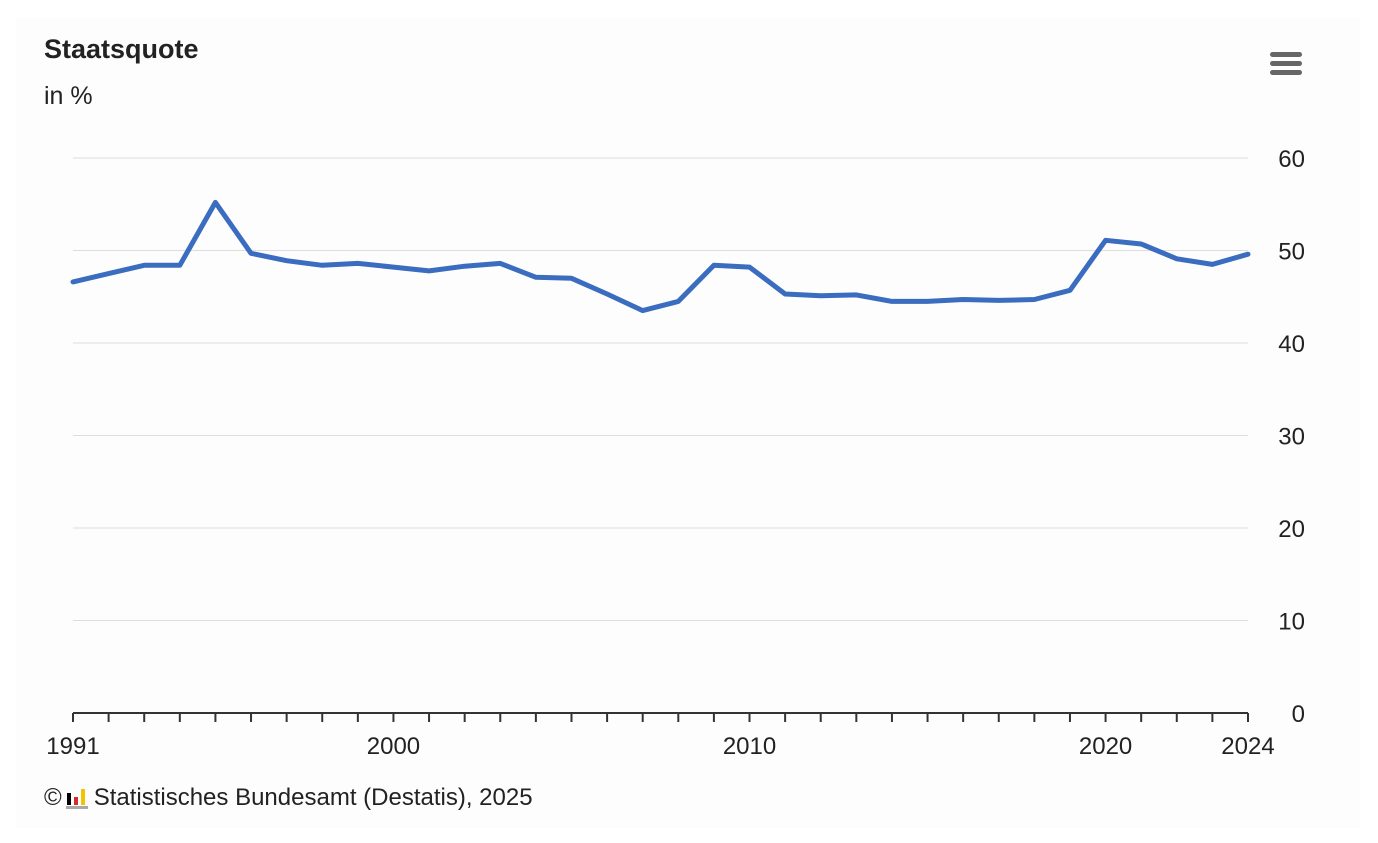 The height and width of the screenshot is (843, 1378). What do you see at coordinates (313, 797) in the screenshot?
I see `credits-text: Statistisches Bundesamt (Destatis), 2025` at bounding box center [313, 797].